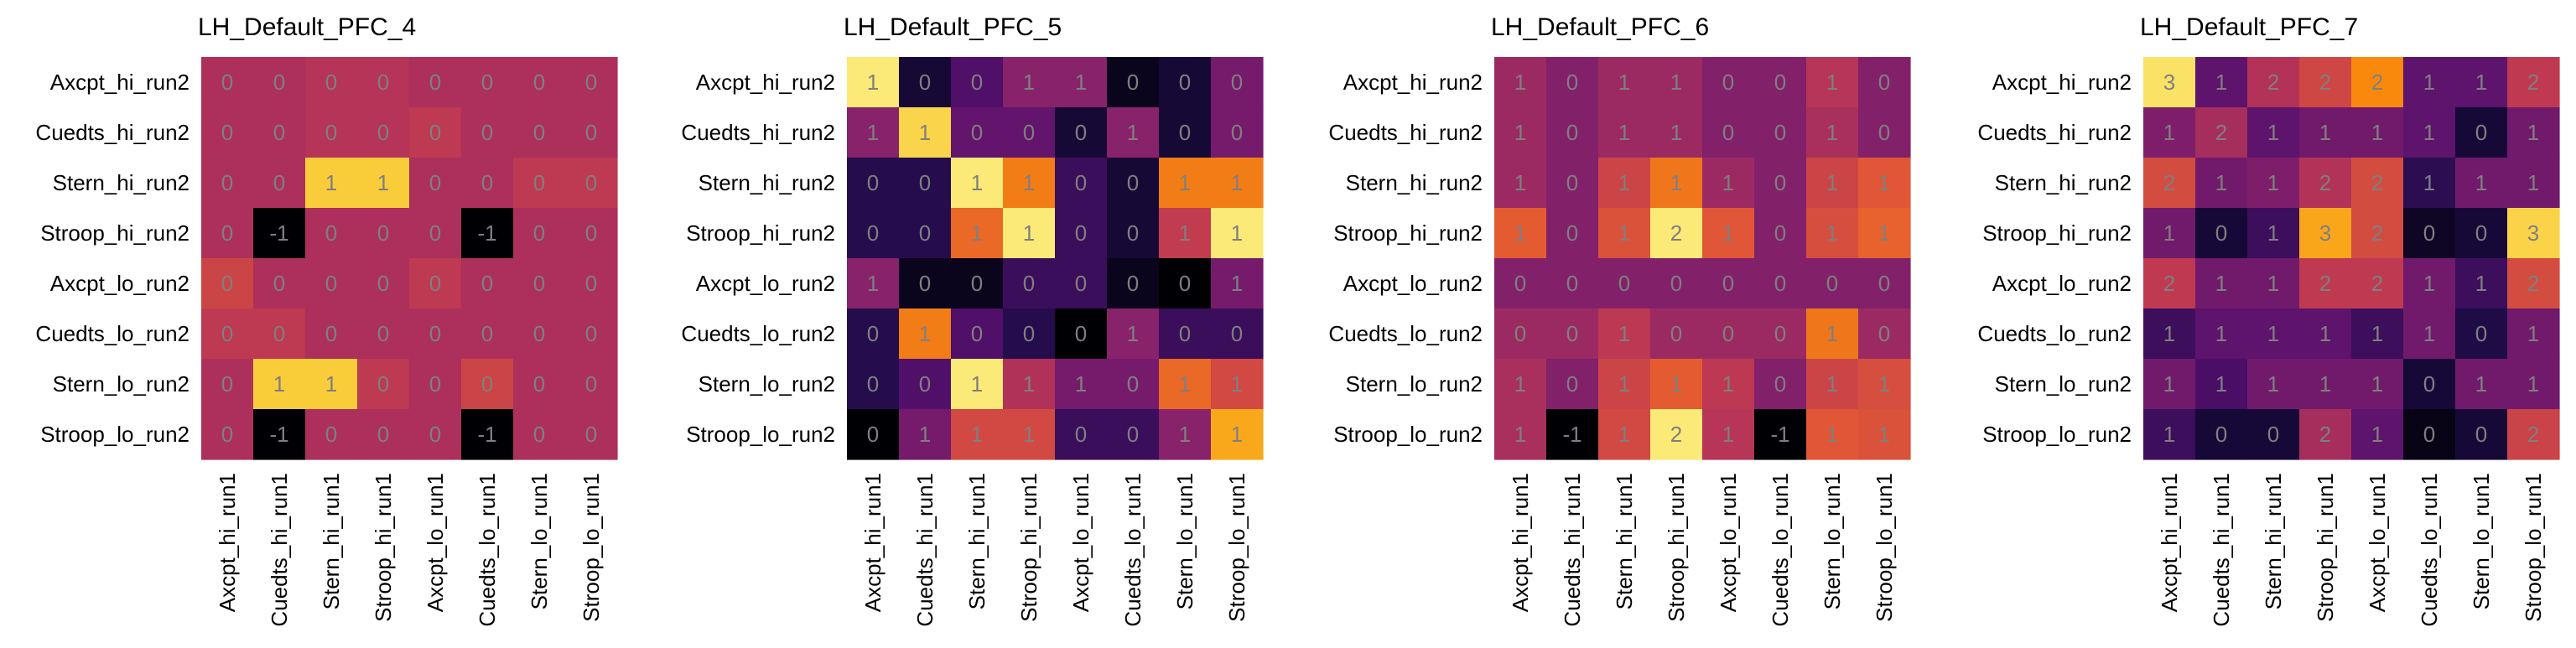 The height and width of the screenshot is (648, 2576). Describe the element at coordinates (1884, 547) in the screenshot. I see `col-tick-label: Stroop_lo_run1` at that location.